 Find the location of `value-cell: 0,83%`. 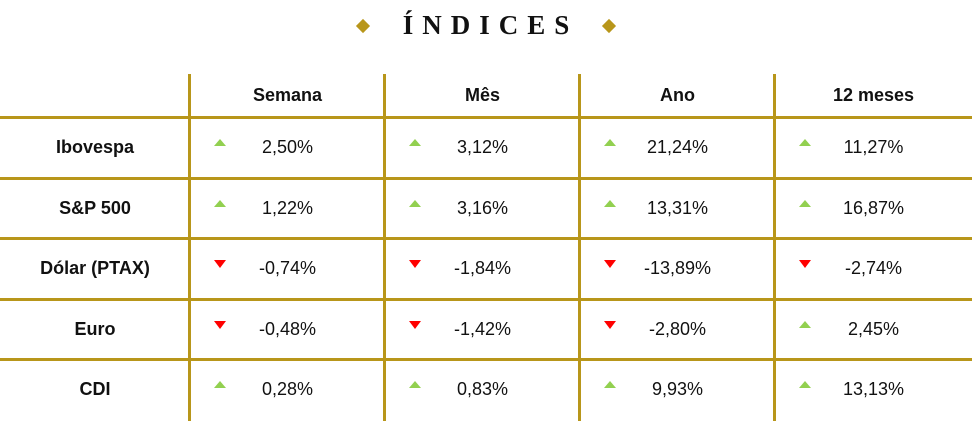

value-cell: 0,83% is located at coordinates (482, 389).